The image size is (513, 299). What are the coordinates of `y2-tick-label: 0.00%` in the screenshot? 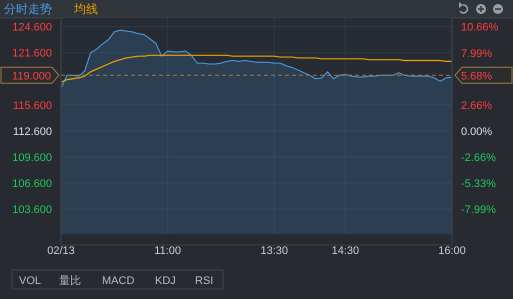 It's located at (476, 132).